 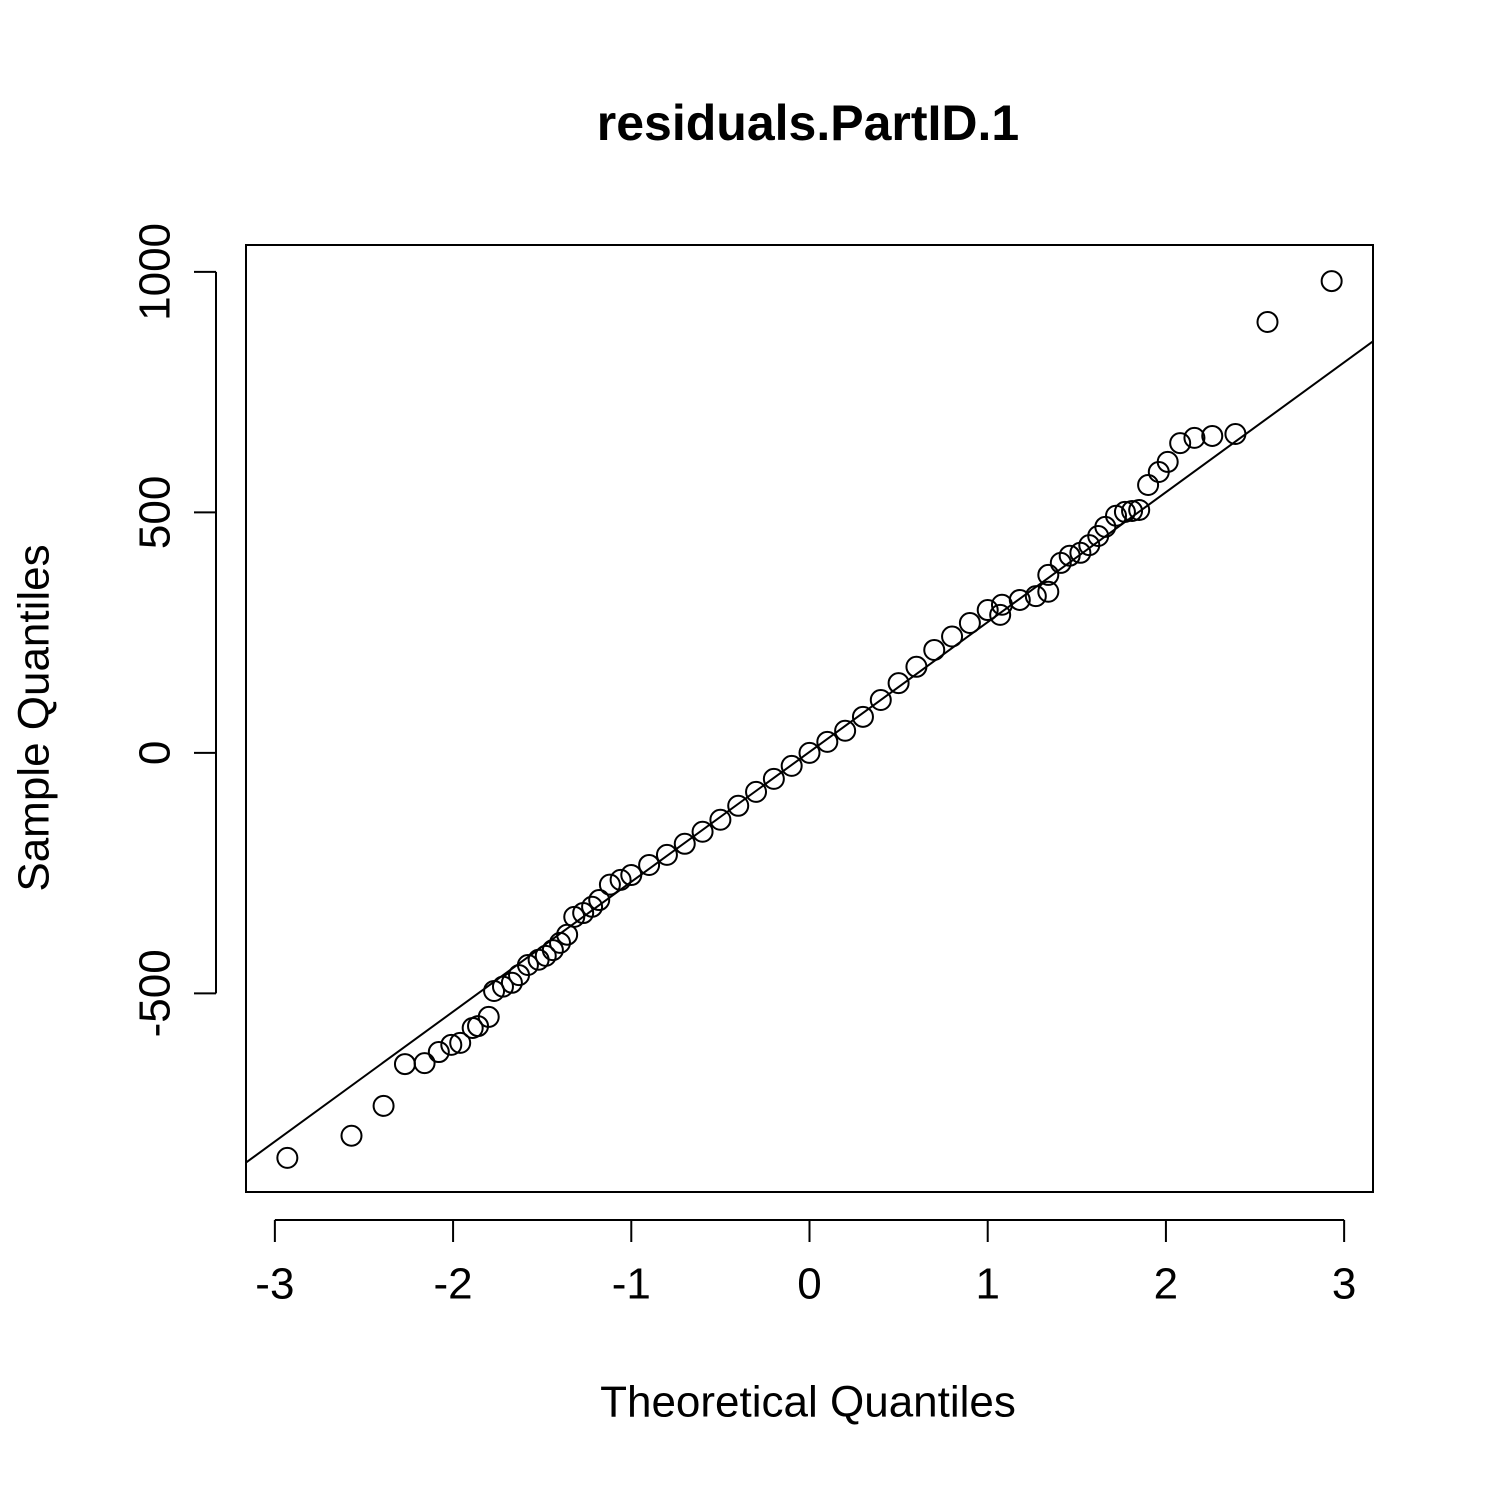 I want to click on y-tick-label: 1000, so click(x=155, y=272).